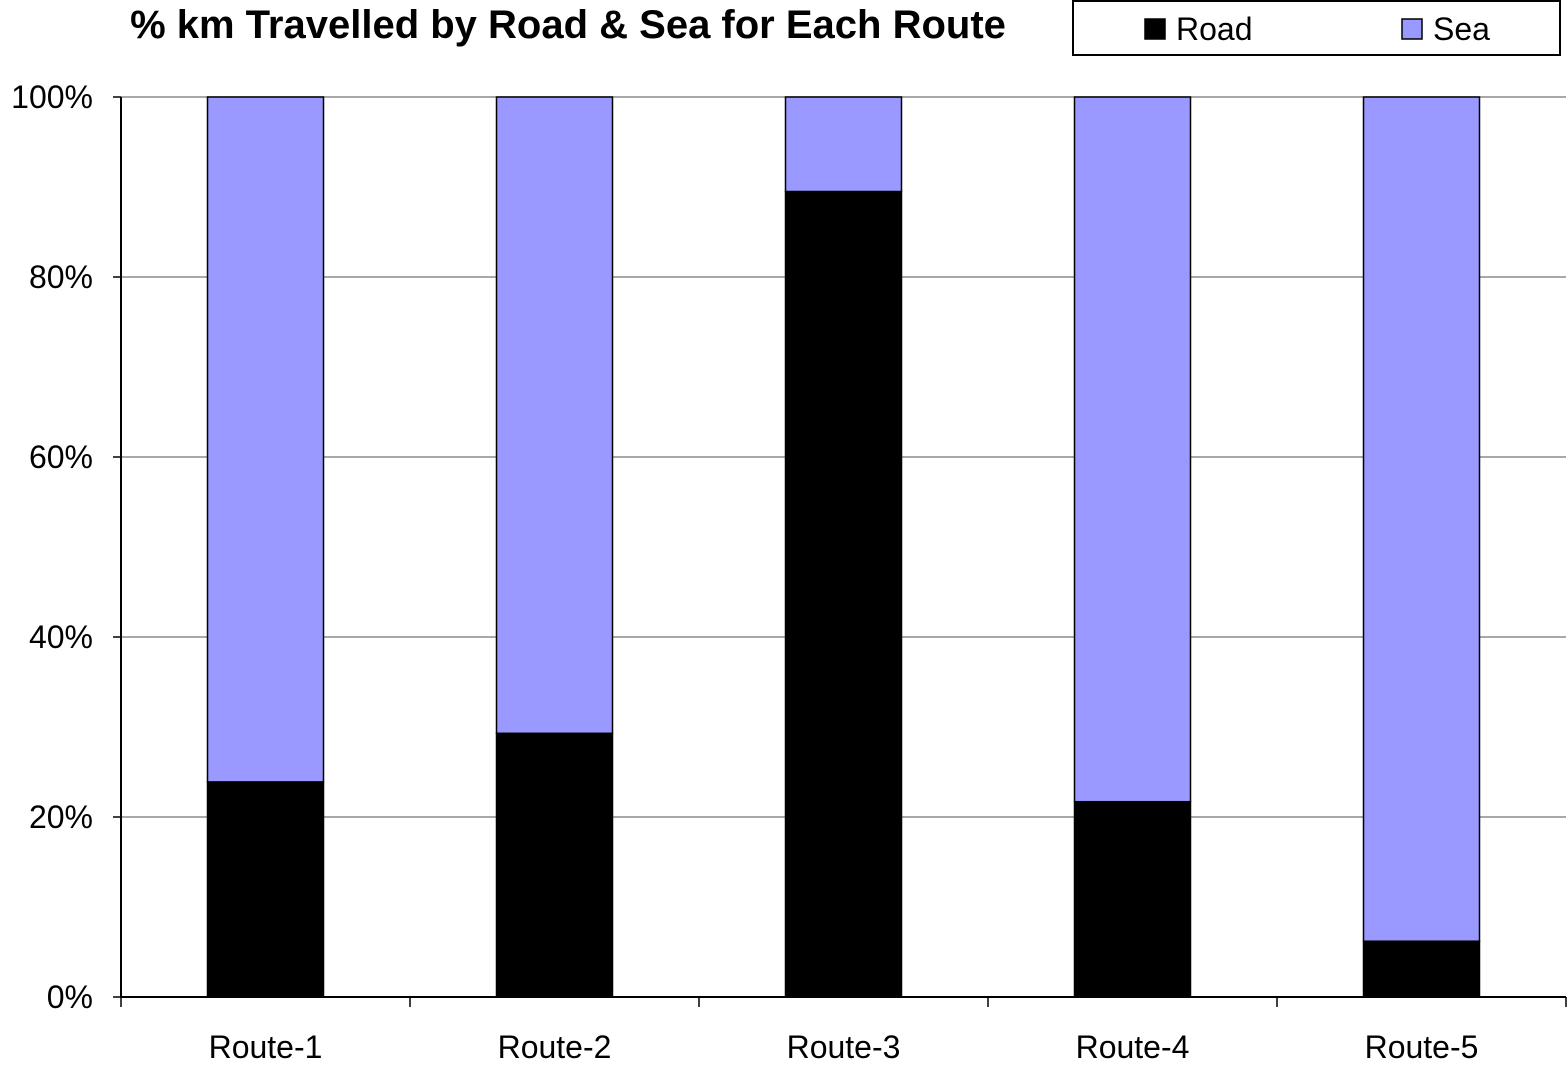 The image size is (1568, 1069). Describe the element at coordinates (1422, 1046) in the screenshot. I see `x-tick-label: Route-5` at that location.